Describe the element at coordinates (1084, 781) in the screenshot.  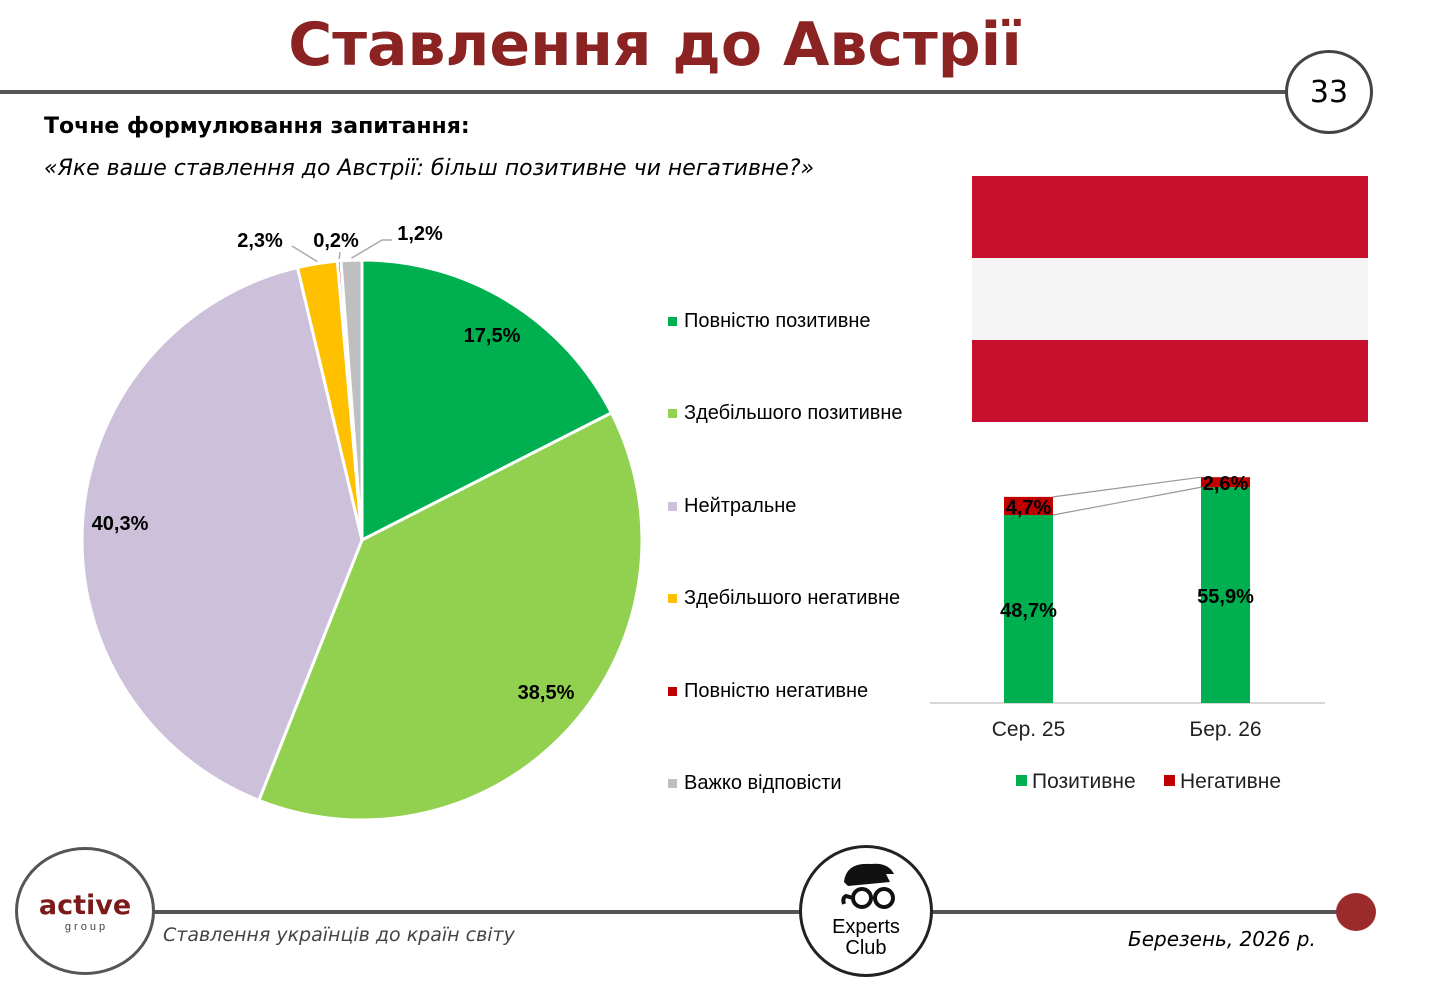
I see `legend-label: Позитивне` at that location.